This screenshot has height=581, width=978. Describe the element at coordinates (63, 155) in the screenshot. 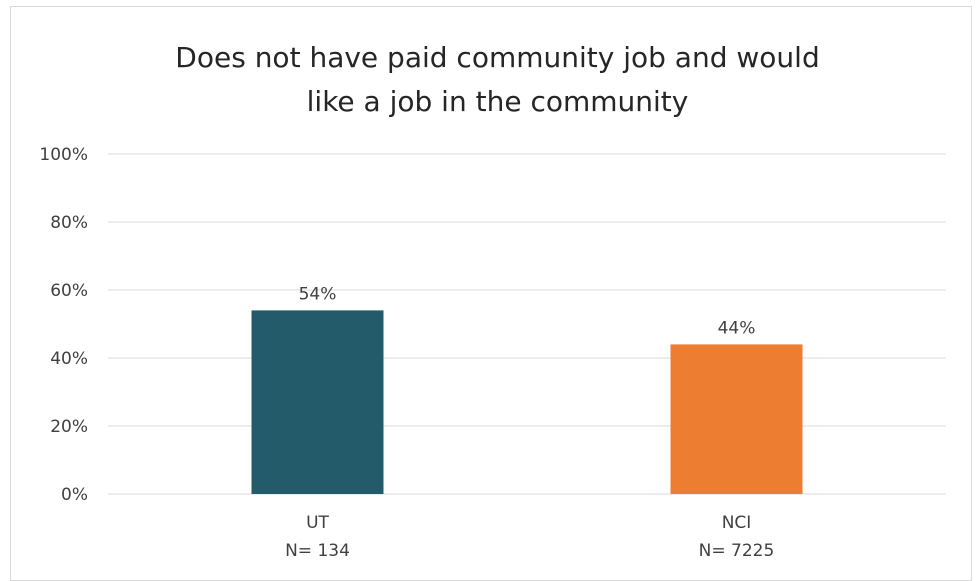

I see `y-tick-label: 100%` at that location.